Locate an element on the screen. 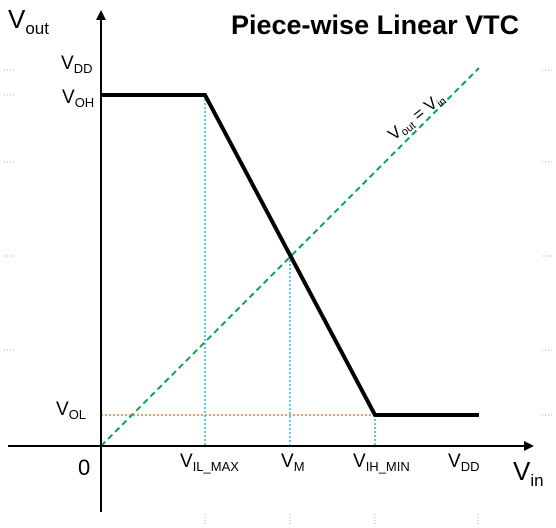  x-axis-label-sub: in is located at coordinates (537, 480).